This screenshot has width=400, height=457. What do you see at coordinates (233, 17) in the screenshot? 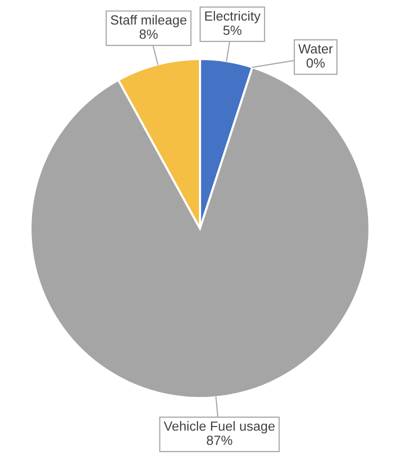
I see `slice-label: Electricity` at bounding box center [233, 17].